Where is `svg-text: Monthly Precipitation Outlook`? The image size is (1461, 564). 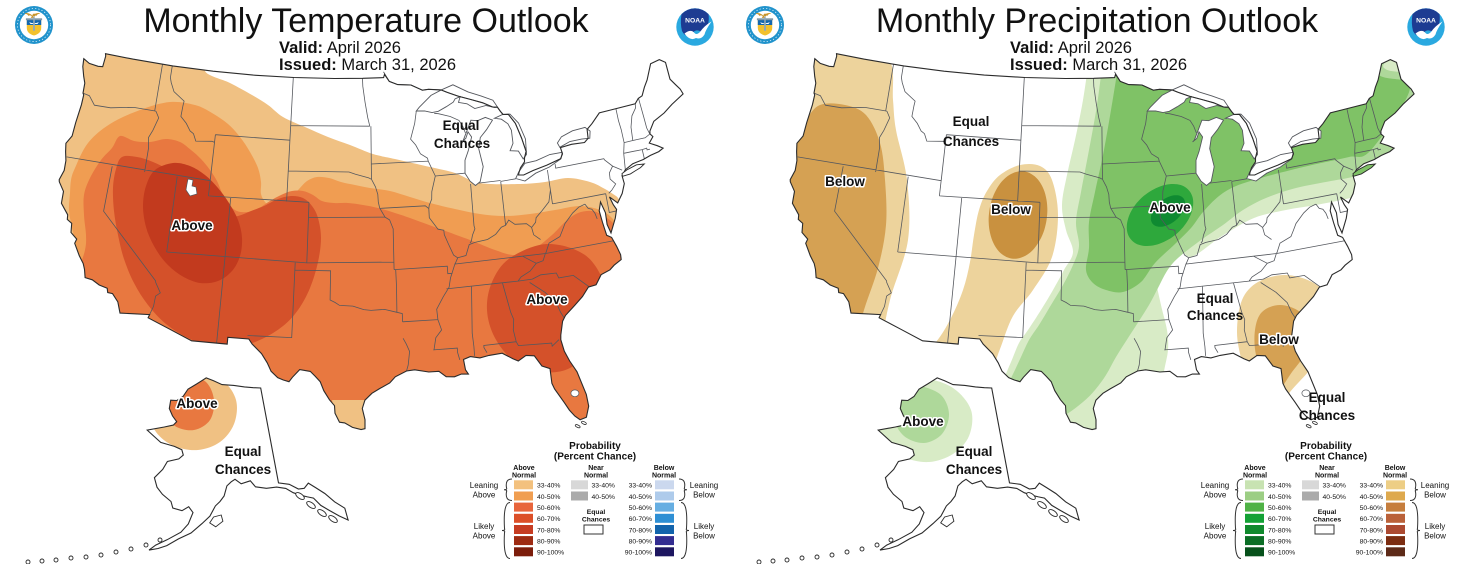
svg-text: Monthly Precipitation Outlook is located at coordinates (1097, 21).